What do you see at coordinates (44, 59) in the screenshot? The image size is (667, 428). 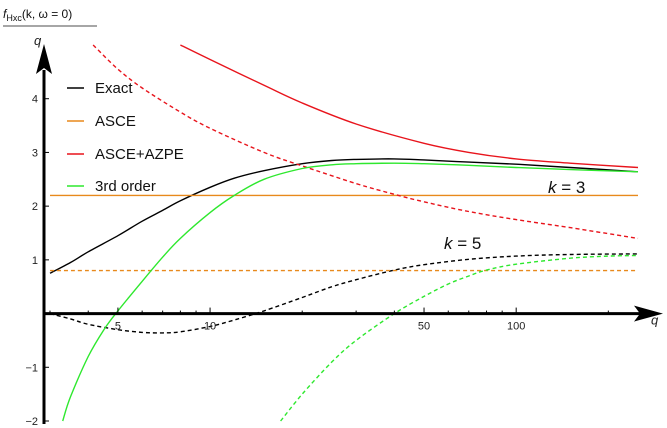 I see `y-axis-arrow-icon` at bounding box center [44, 59].